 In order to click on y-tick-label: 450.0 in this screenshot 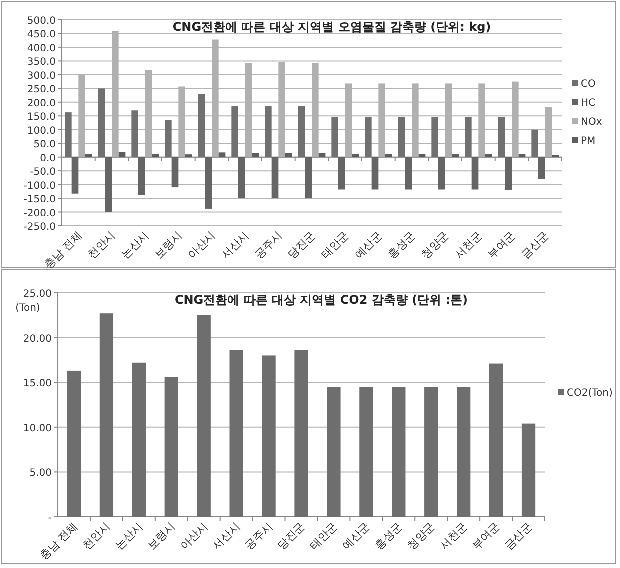, I will do `click(41, 35)`.